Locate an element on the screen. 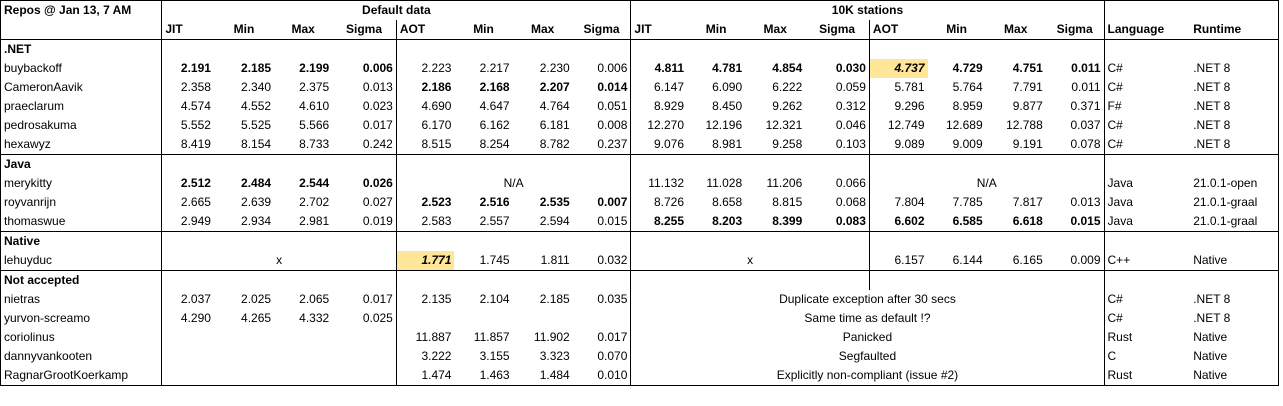  metric-cell: 4.811 is located at coordinates (659, 68).